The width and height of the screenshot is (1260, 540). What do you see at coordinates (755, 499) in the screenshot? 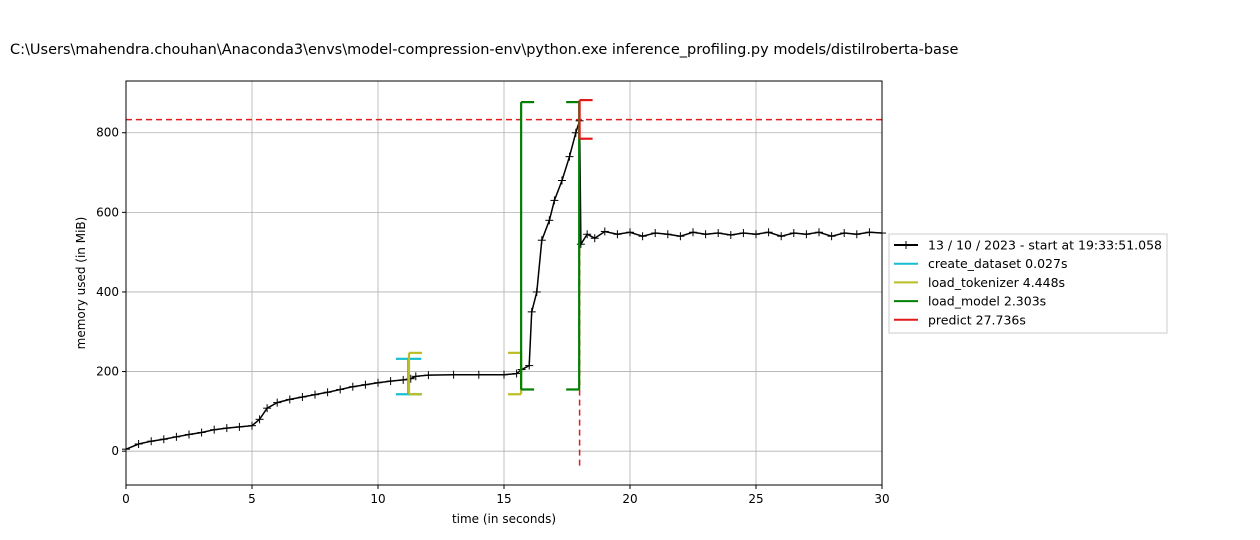
I see `x-tick-label: 25` at bounding box center [755, 499].